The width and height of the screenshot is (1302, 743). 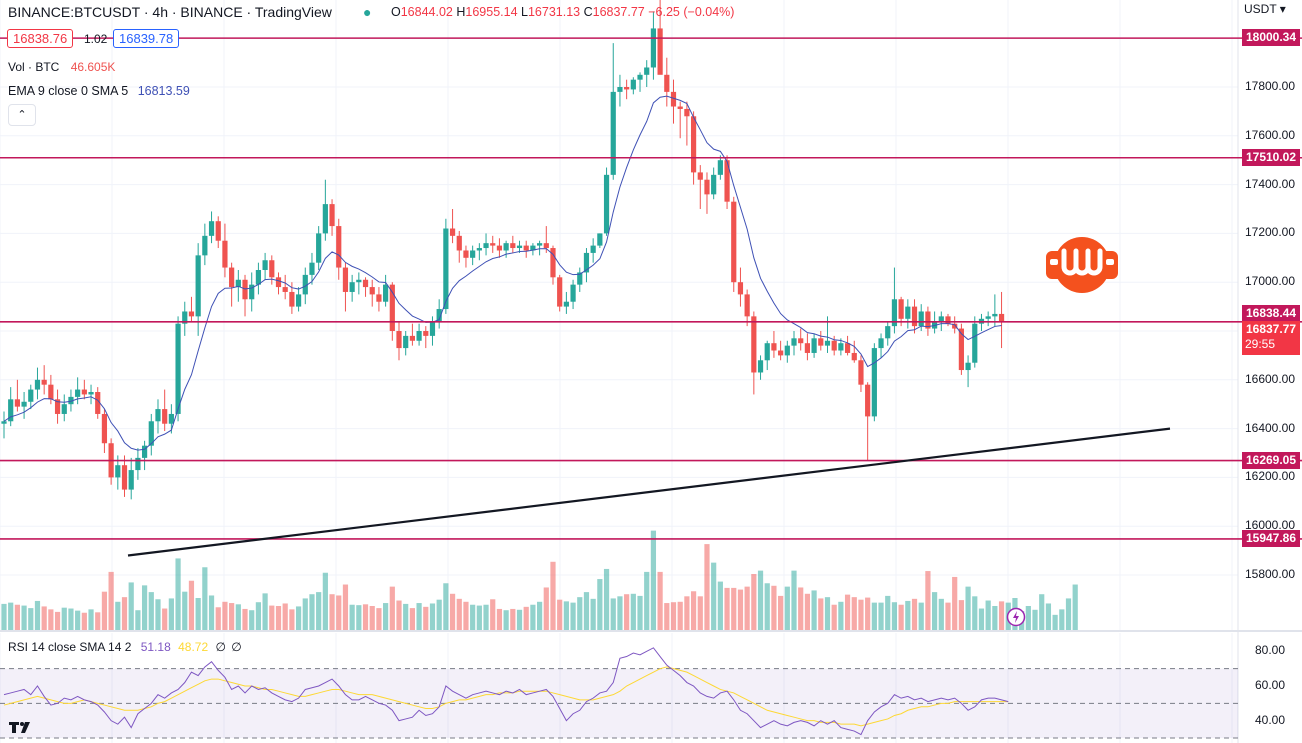 I want to click on chevron-up-icon: ⌃, so click(x=22, y=115).